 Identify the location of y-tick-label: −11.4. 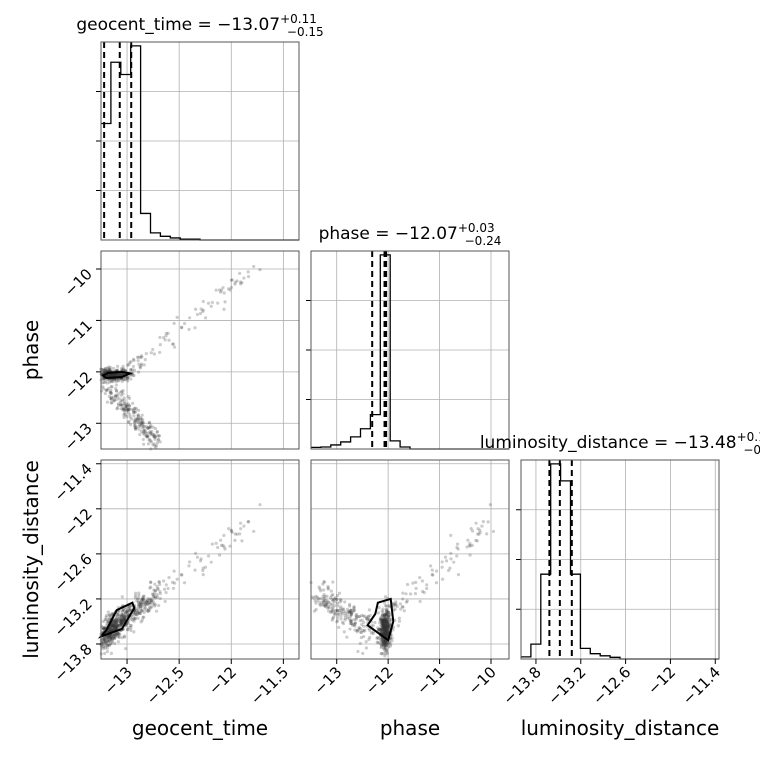
(73, 482).